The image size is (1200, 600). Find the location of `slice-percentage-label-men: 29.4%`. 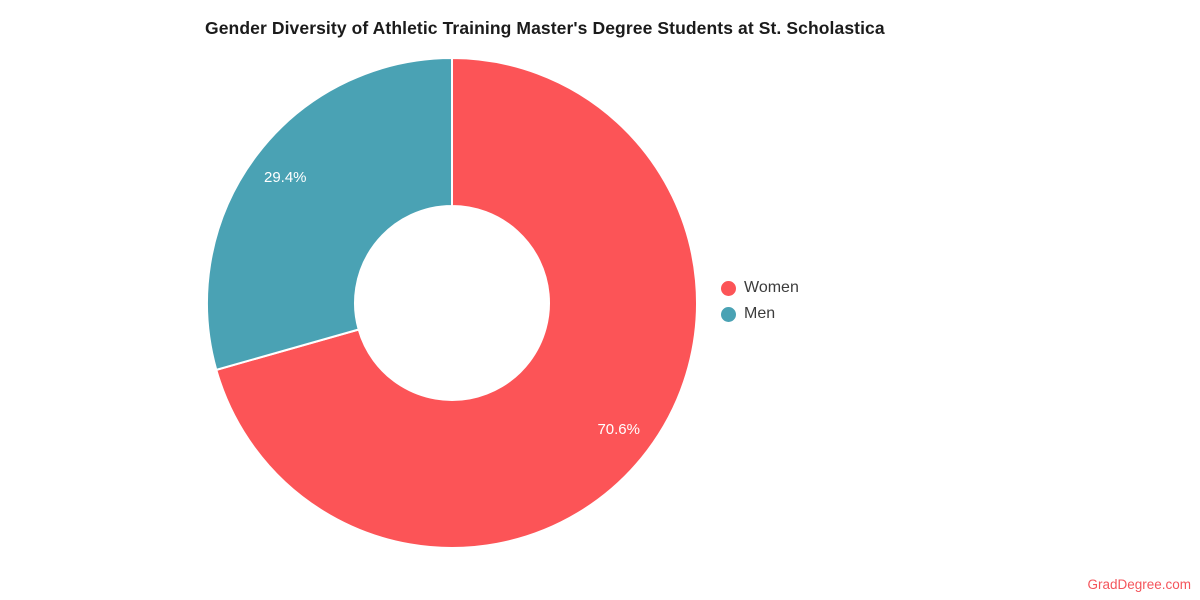

slice-percentage-label-men: 29.4% is located at coordinates (285, 177).